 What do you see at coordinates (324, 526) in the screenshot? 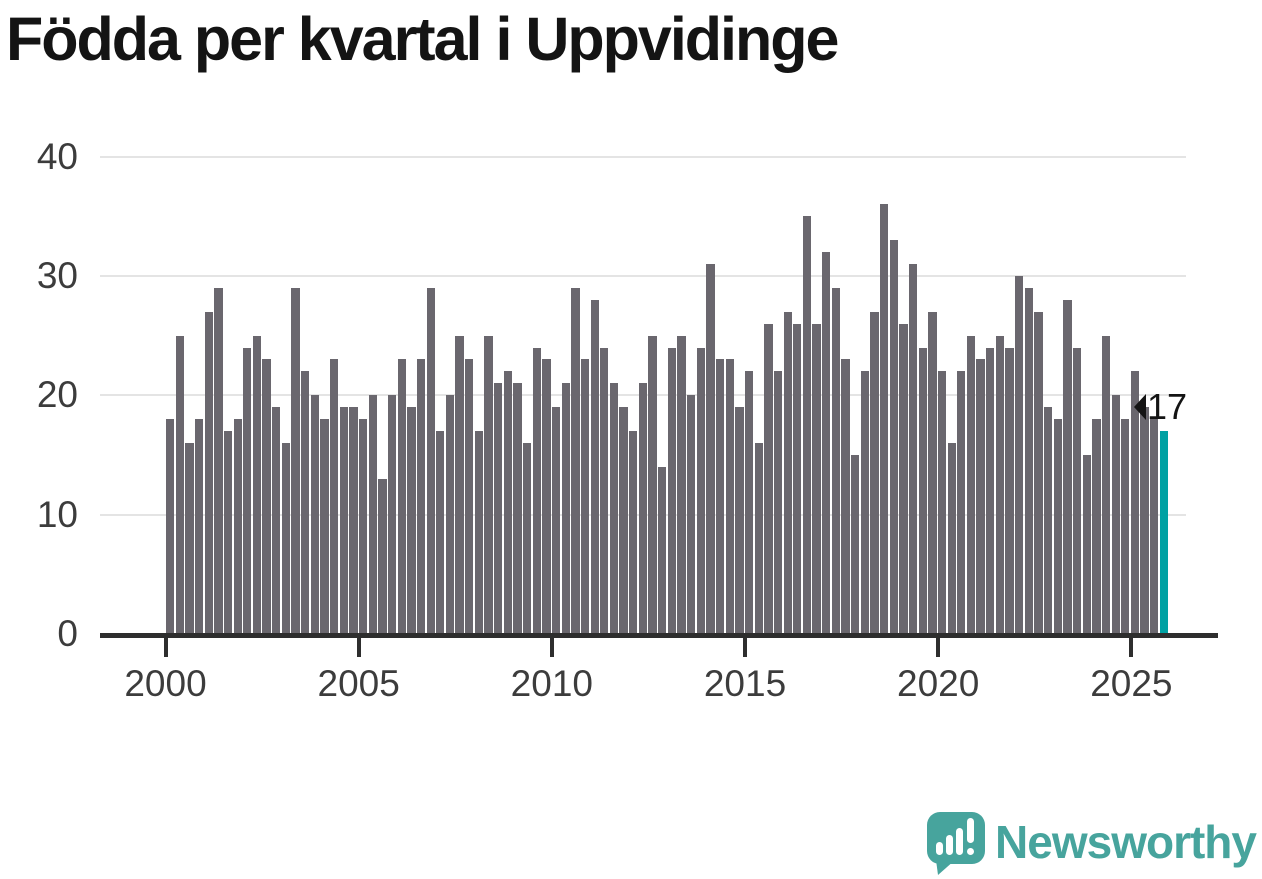
I see `bar-2004Q1` at bounding box center [324, 526].